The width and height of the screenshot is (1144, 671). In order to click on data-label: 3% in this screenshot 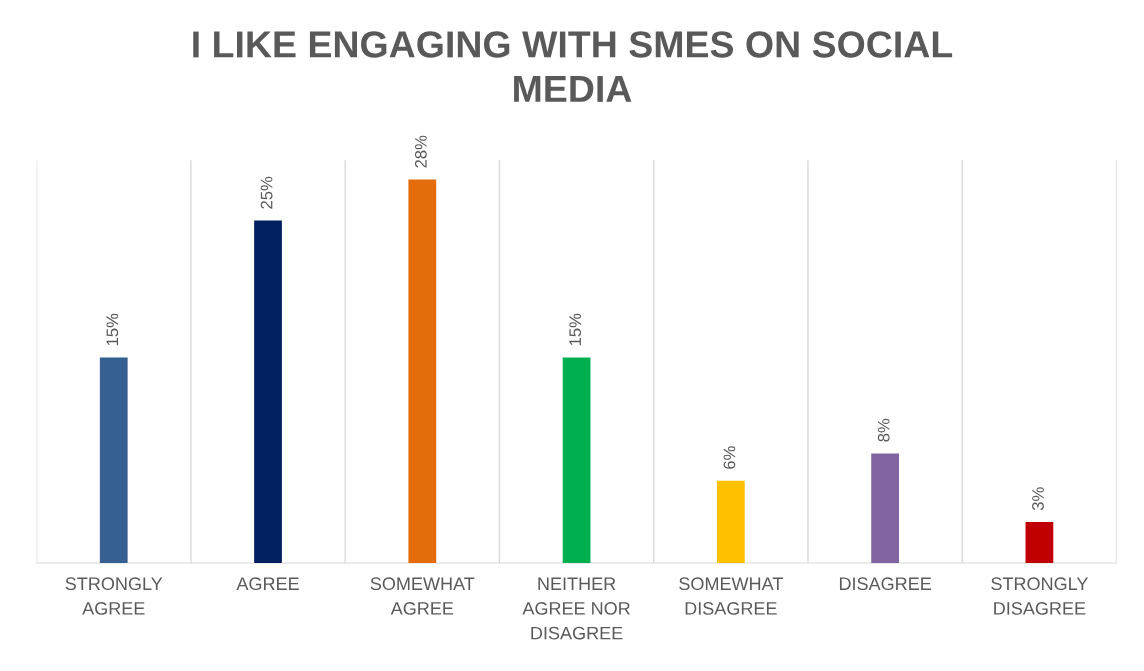, I will do `click(1038, 499)`.